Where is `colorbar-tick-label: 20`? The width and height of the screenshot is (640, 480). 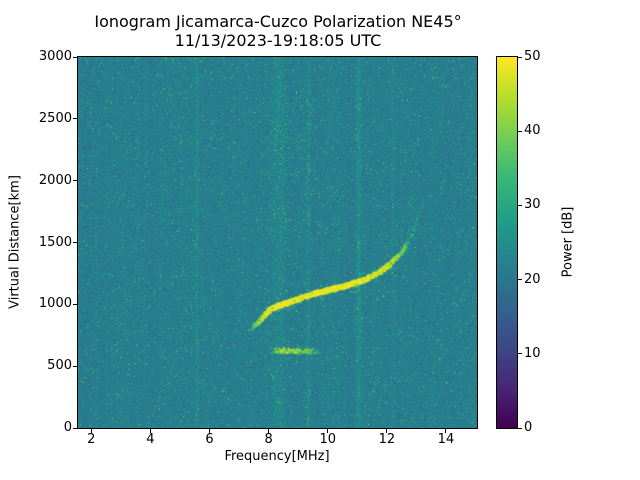 colorbar-tick-label: 20 is located at coordinates (532, 279).